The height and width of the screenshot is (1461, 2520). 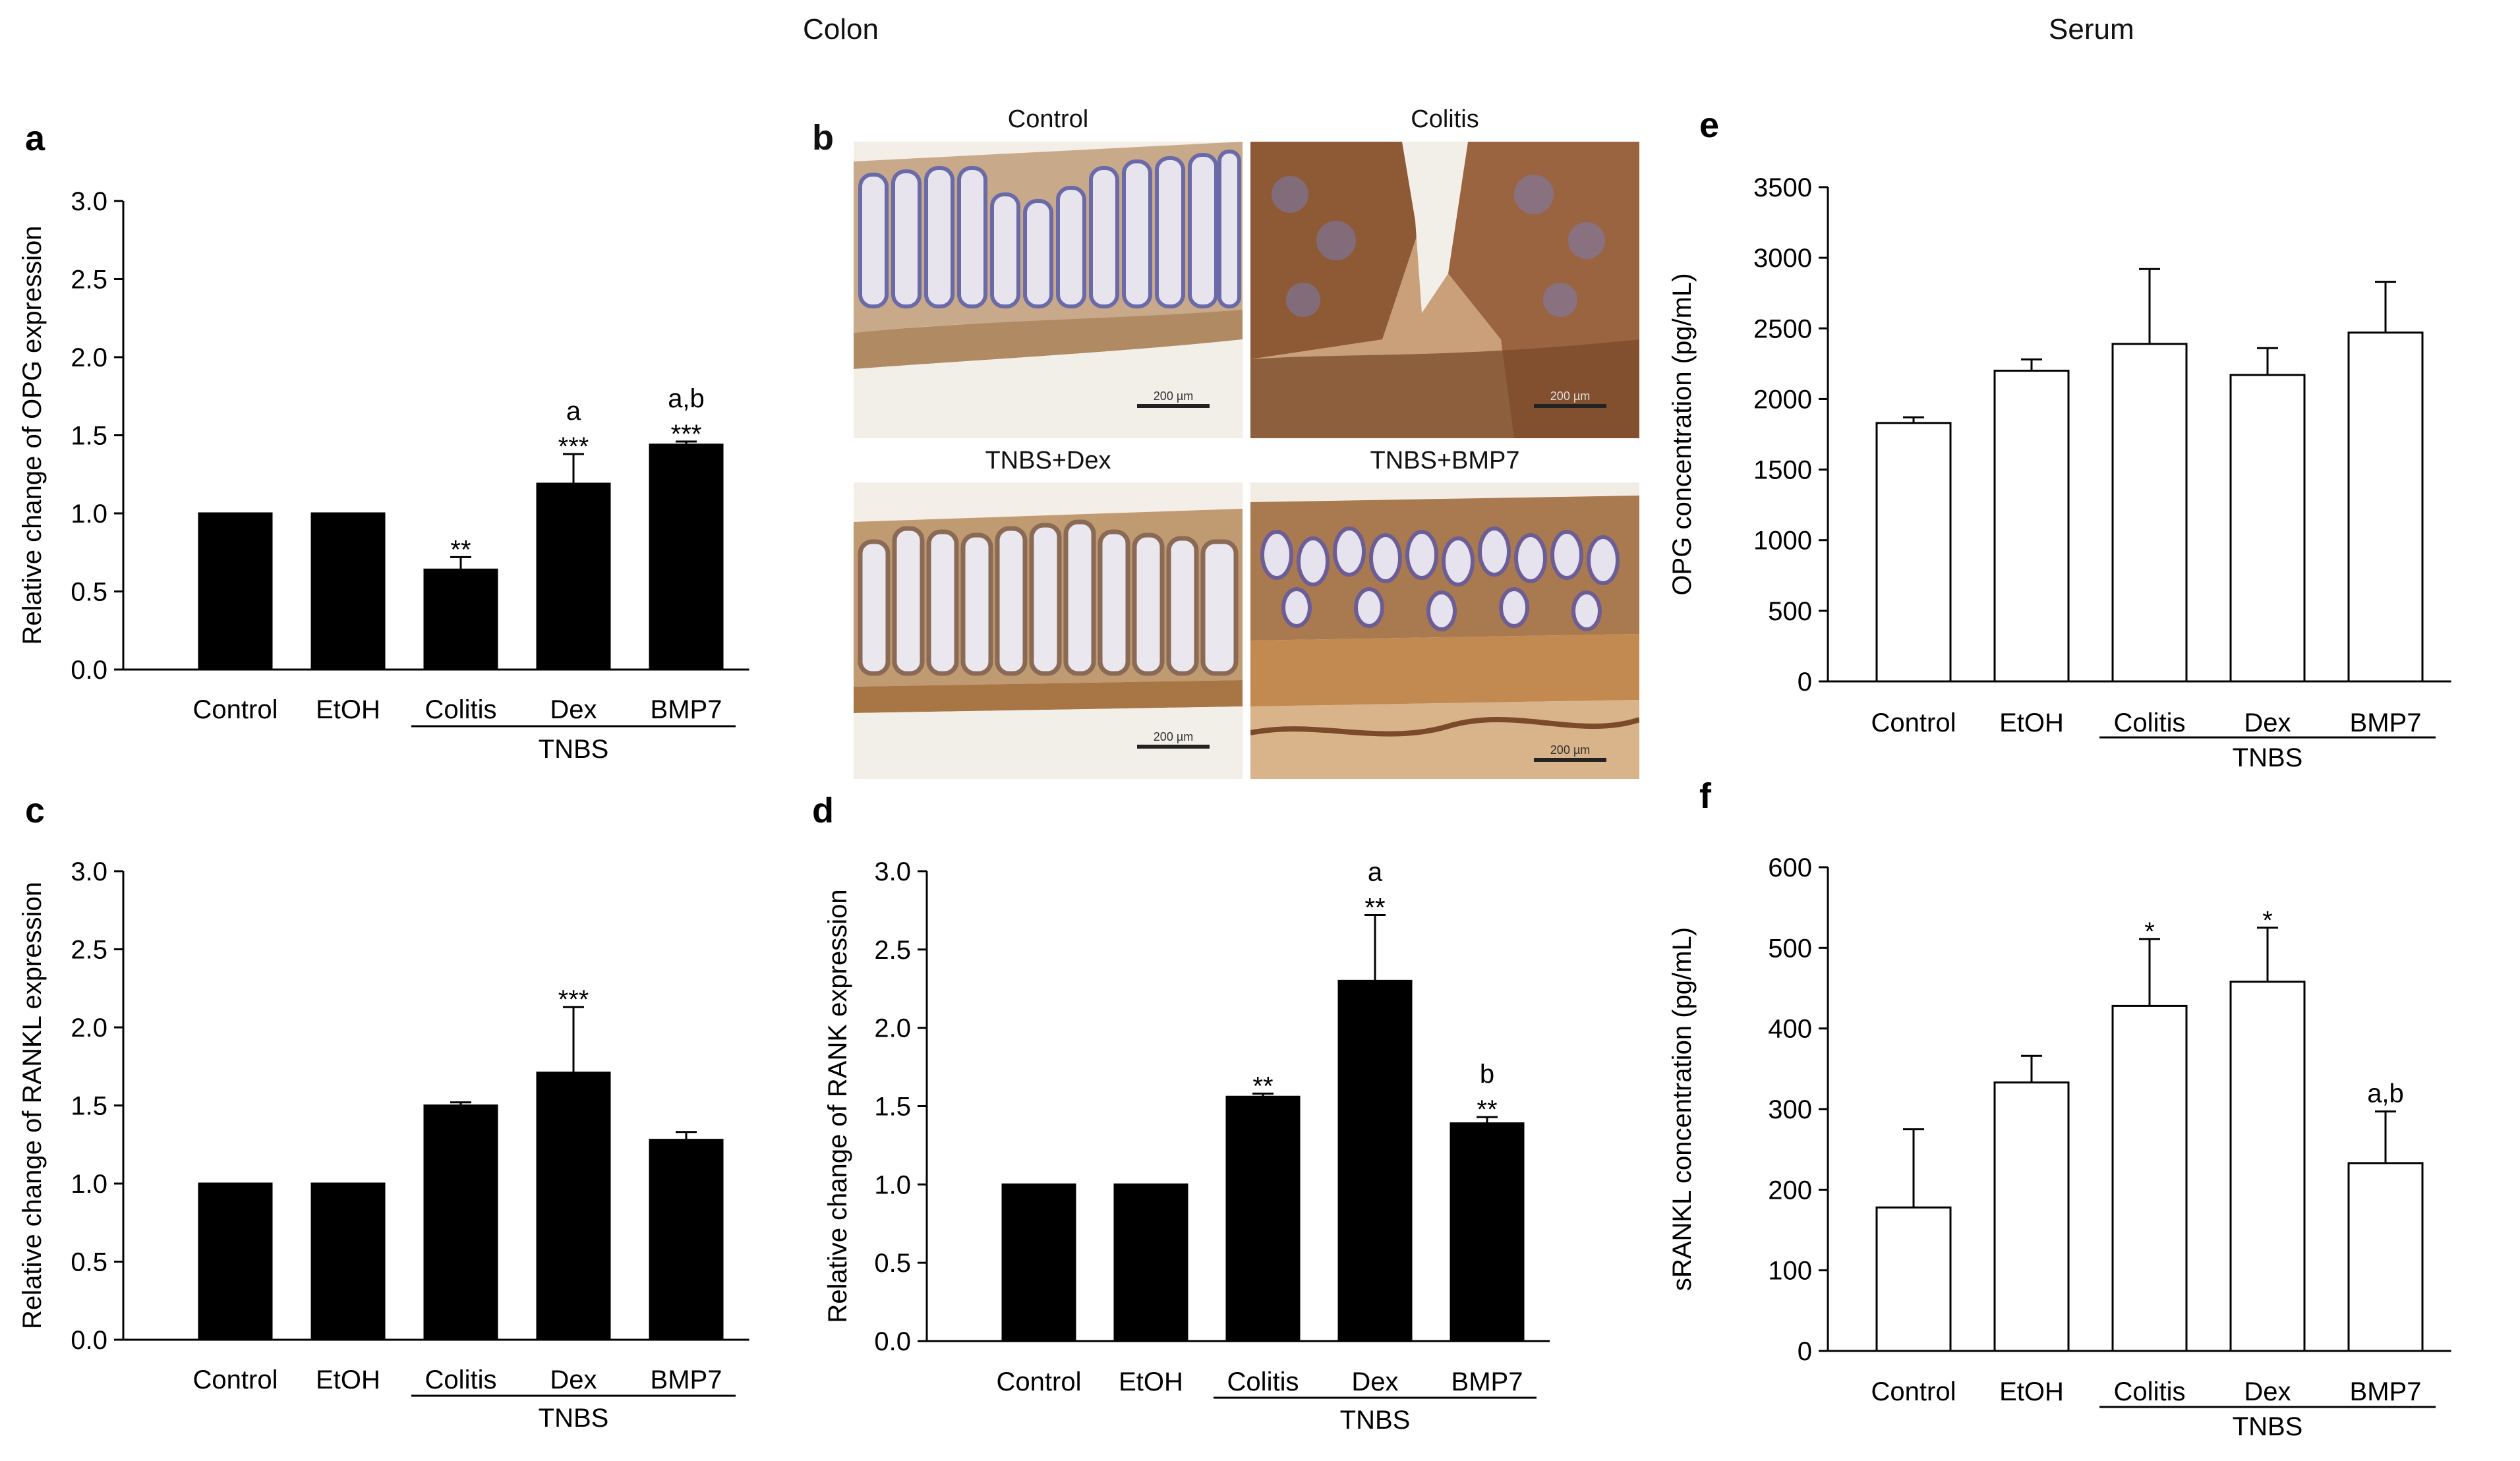 I want to click on significance-label-d-3: **, so click(x=1374, y=908).